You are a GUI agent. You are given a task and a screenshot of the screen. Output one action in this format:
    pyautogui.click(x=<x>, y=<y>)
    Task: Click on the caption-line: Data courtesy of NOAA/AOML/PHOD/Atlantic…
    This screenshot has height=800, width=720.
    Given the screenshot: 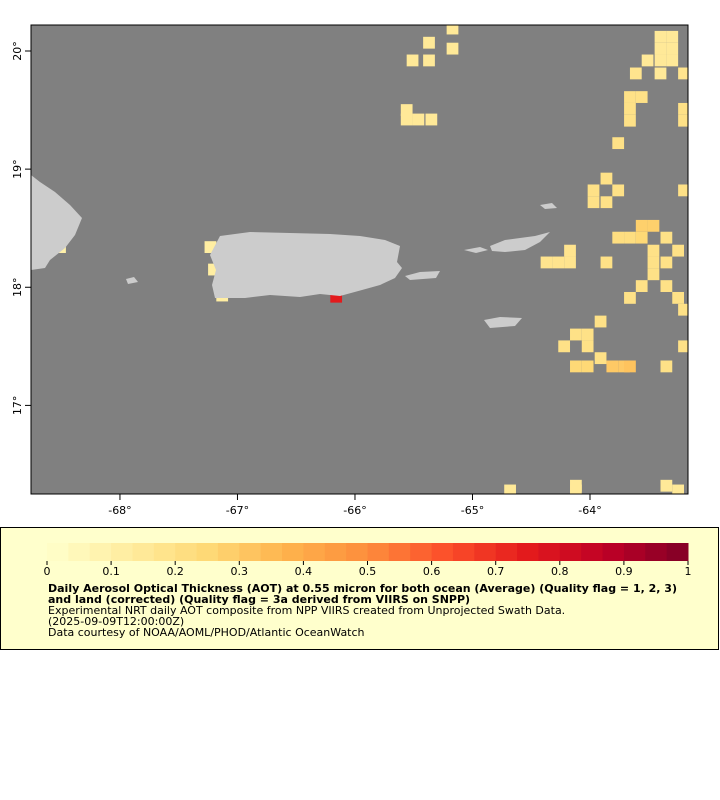 What is the action you would take?
    pyautogui.click(x=206, y=632)
    